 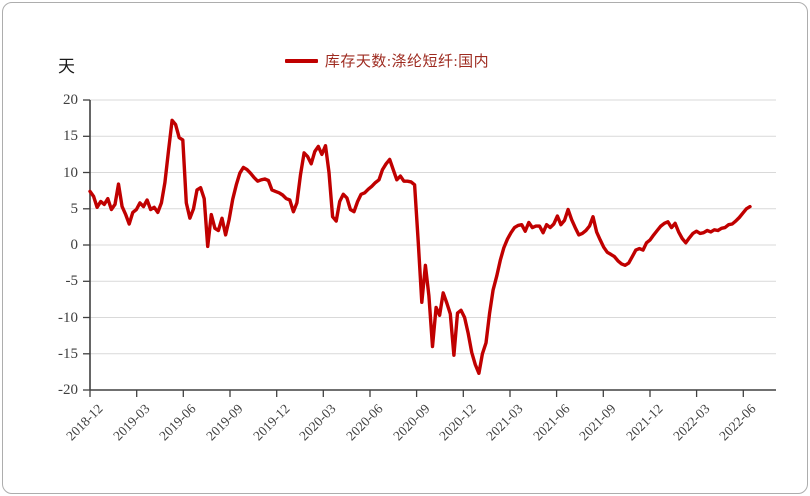 What do you see at coordinates (66, 66) in the screenshot?
I see `y-axis-unit-label: 天` at bounding box center [66, 66].